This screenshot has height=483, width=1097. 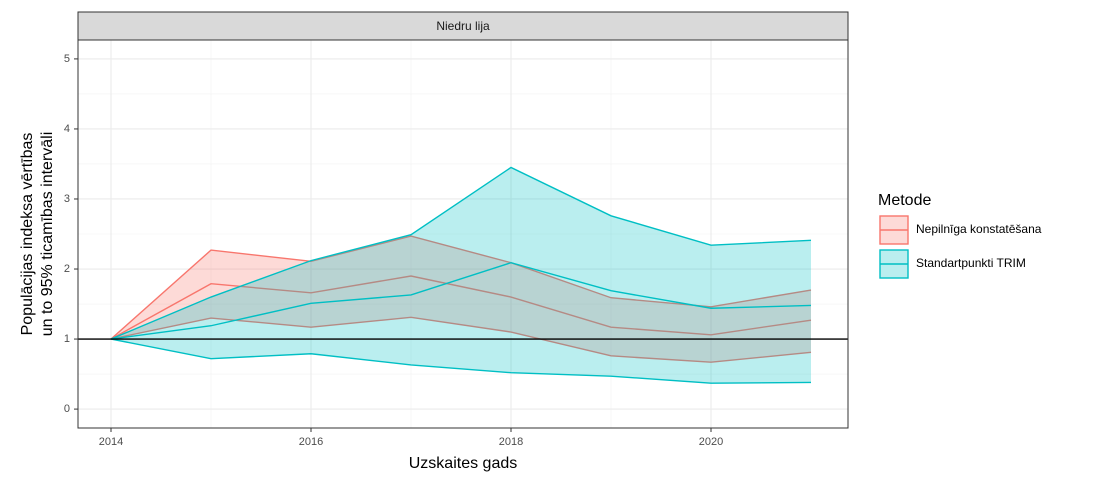 I want to click on legend-title: Metode, so click(x=904, y=200).